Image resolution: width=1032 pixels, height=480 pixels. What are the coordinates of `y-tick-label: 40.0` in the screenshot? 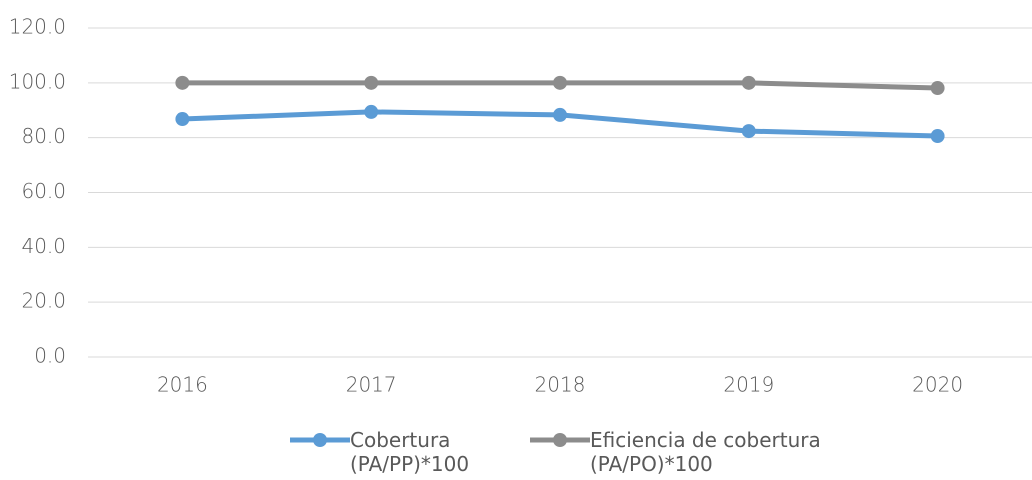 It's located at (43, 246).